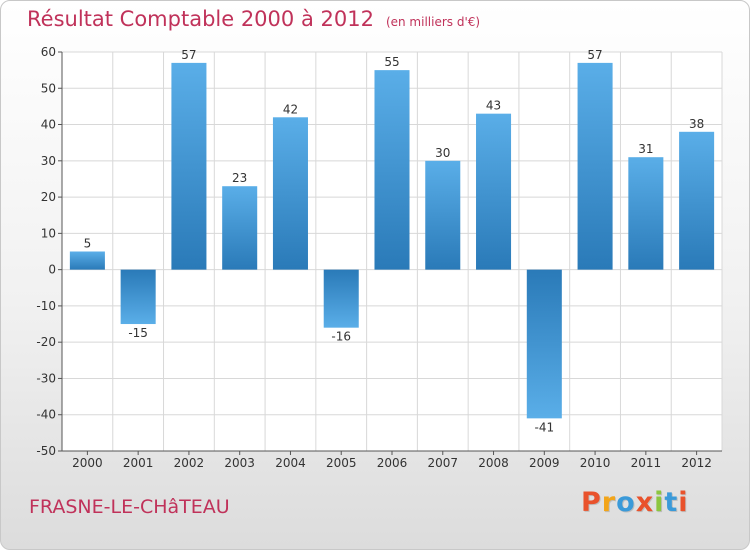  What do you see at coordinates (129, 507) in the screenshot?
I see `place-name: FRASNE-LE-CHâTEAU` at bounding box center [129, 507].